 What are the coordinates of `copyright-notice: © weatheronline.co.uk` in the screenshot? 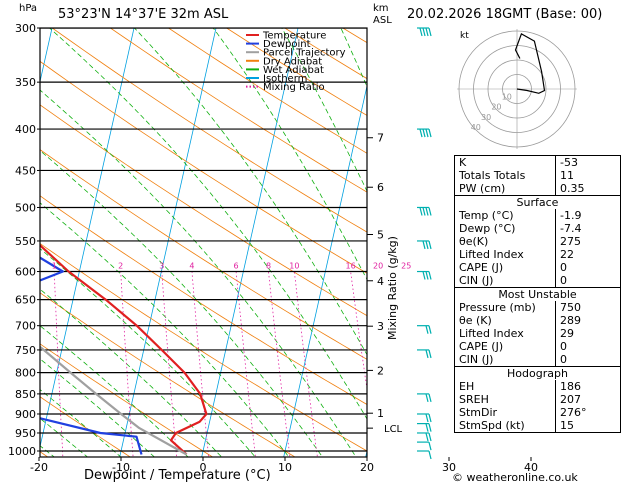 It's located at (515, 477).